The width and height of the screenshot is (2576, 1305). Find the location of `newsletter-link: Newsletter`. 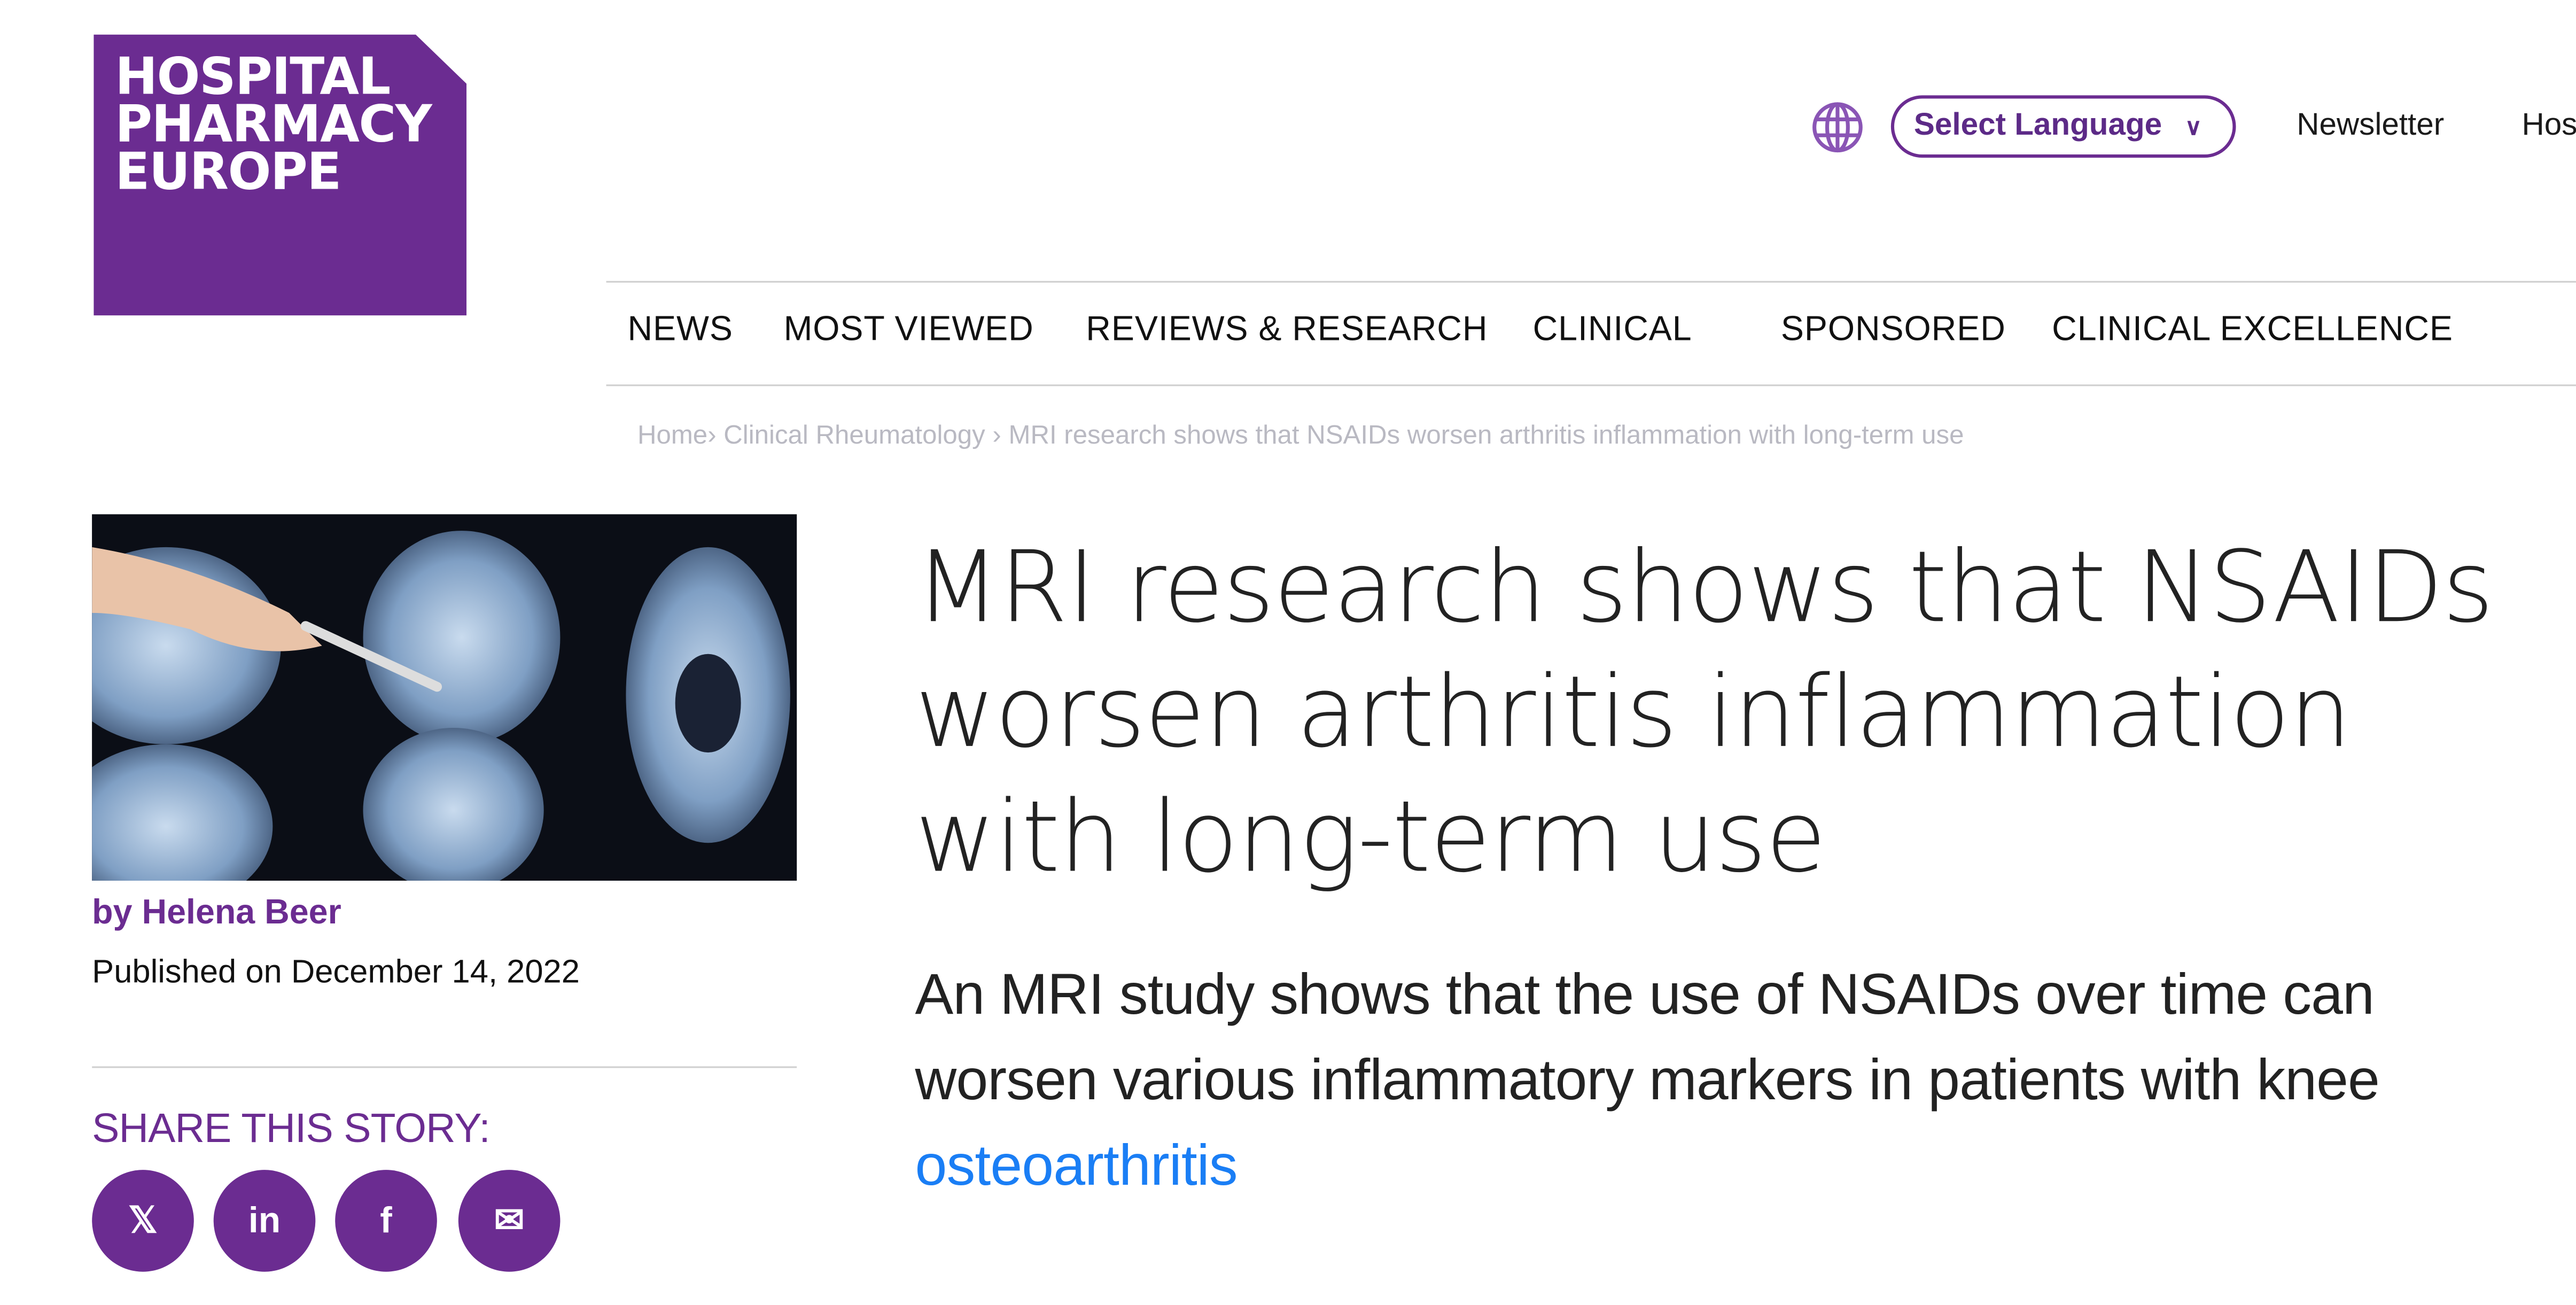

newsletter-link: Newsletter is located at coordinates (2371, 125).